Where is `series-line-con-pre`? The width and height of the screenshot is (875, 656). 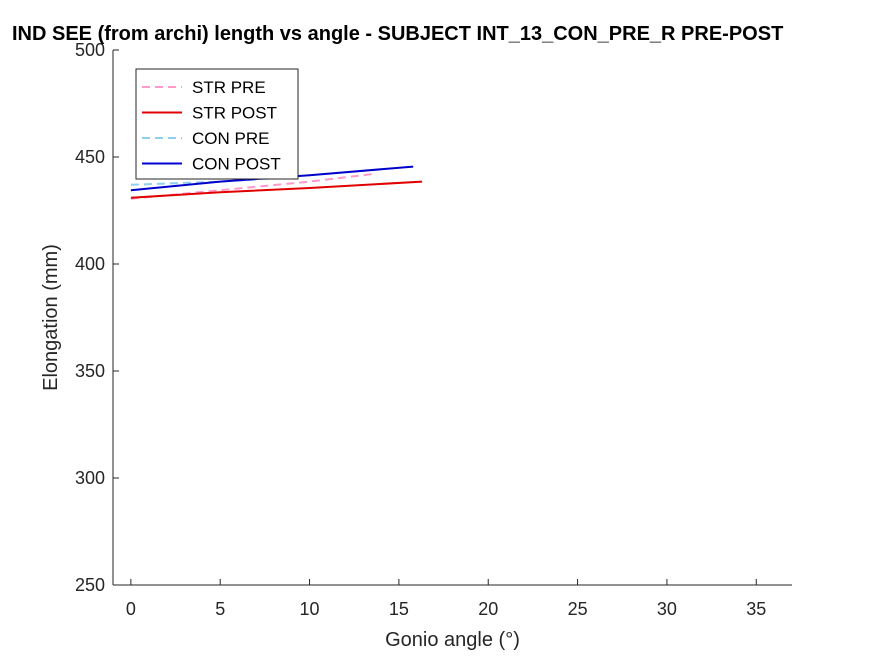 series-line-con-pre is located at coordinates (202, 181).